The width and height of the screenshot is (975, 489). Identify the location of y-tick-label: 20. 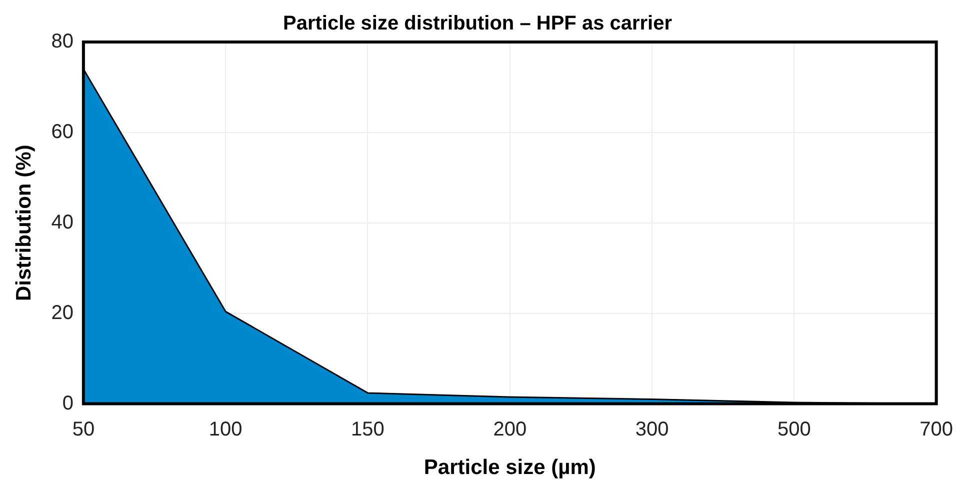
(62, 313).